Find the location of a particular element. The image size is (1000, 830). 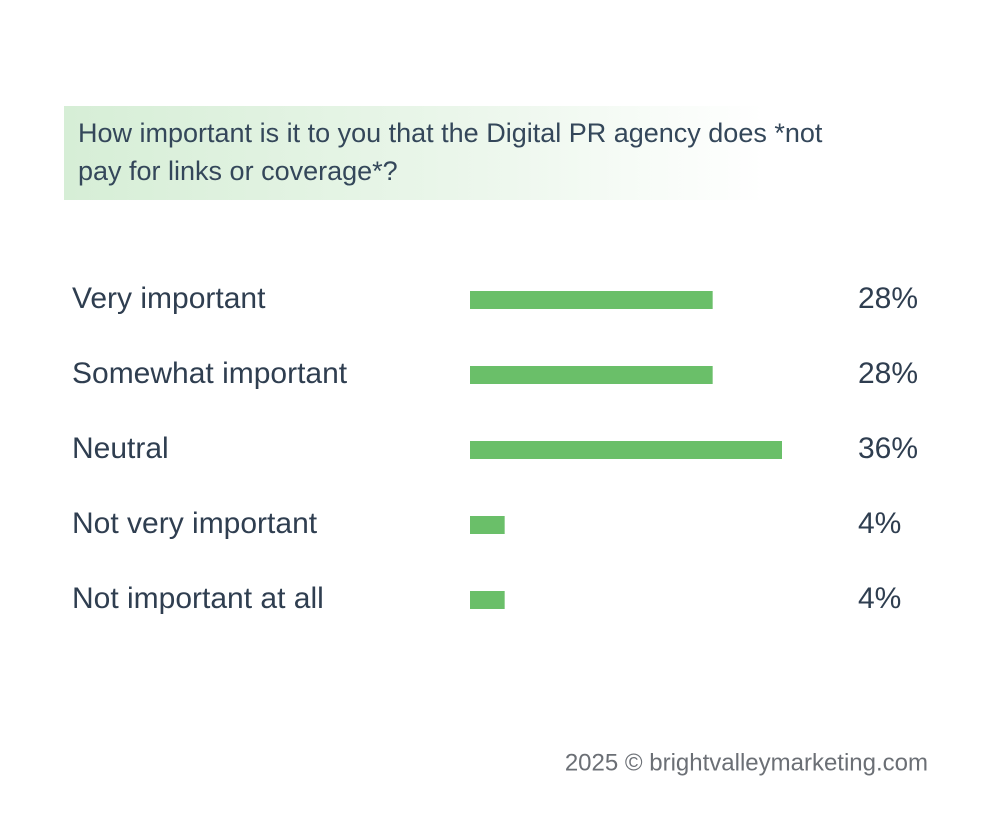

title-background is located at coordinates (414, 153).